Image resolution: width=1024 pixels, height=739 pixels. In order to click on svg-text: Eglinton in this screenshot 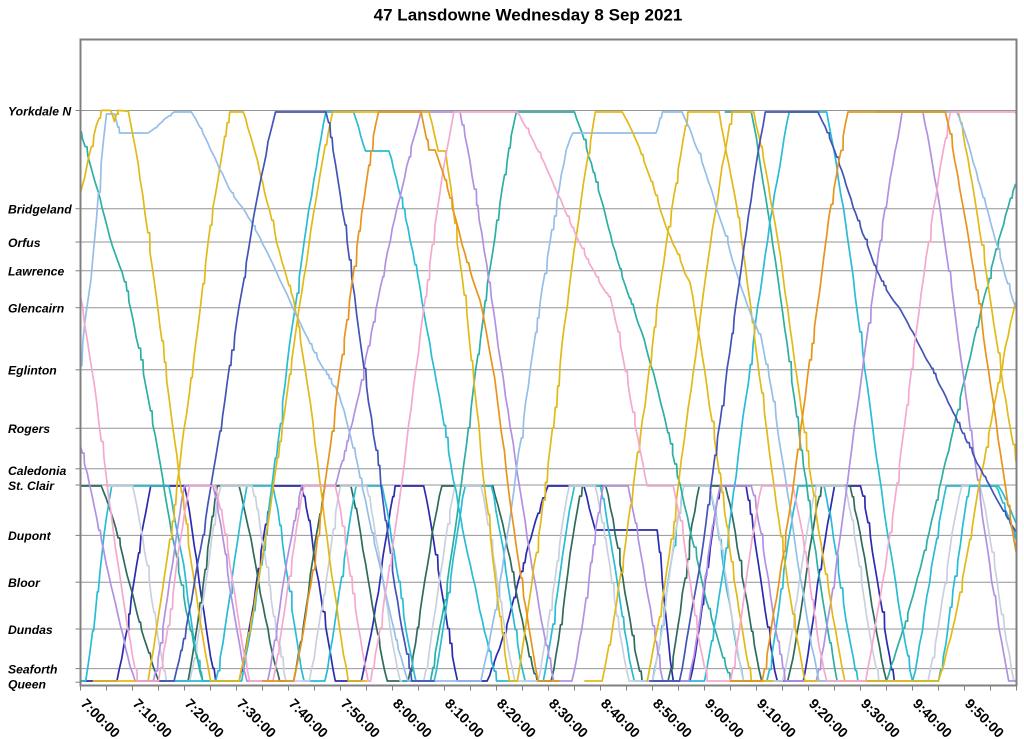, I will do `click(32, 371)`.